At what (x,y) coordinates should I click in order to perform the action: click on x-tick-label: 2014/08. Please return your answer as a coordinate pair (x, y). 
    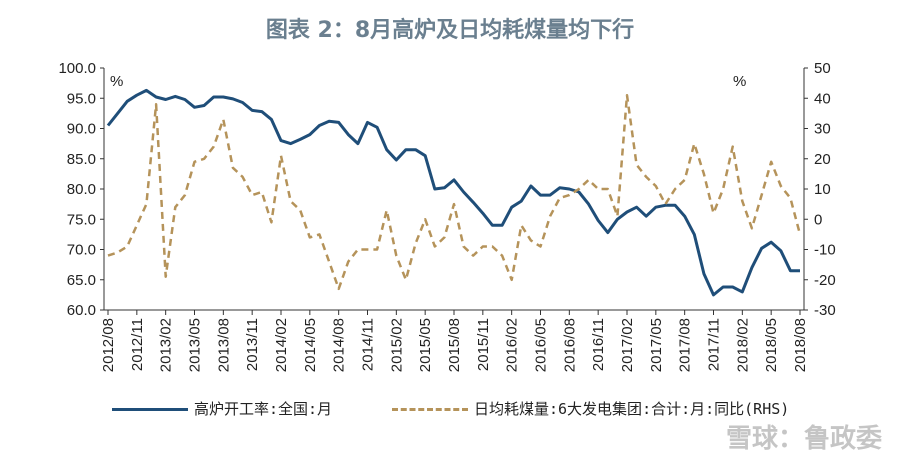
    Looking at the image, I should click on (339, 345).